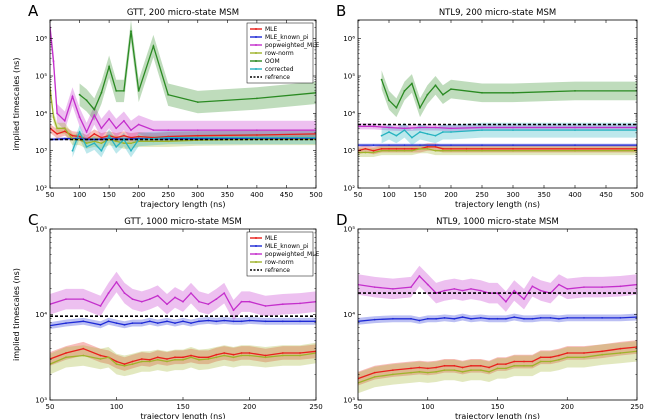 The width and height of the screenshot is (647, 419). Describe the element at coordinates (512, 195) in the screenshot. I see `x-tick-label: 300` at that location.